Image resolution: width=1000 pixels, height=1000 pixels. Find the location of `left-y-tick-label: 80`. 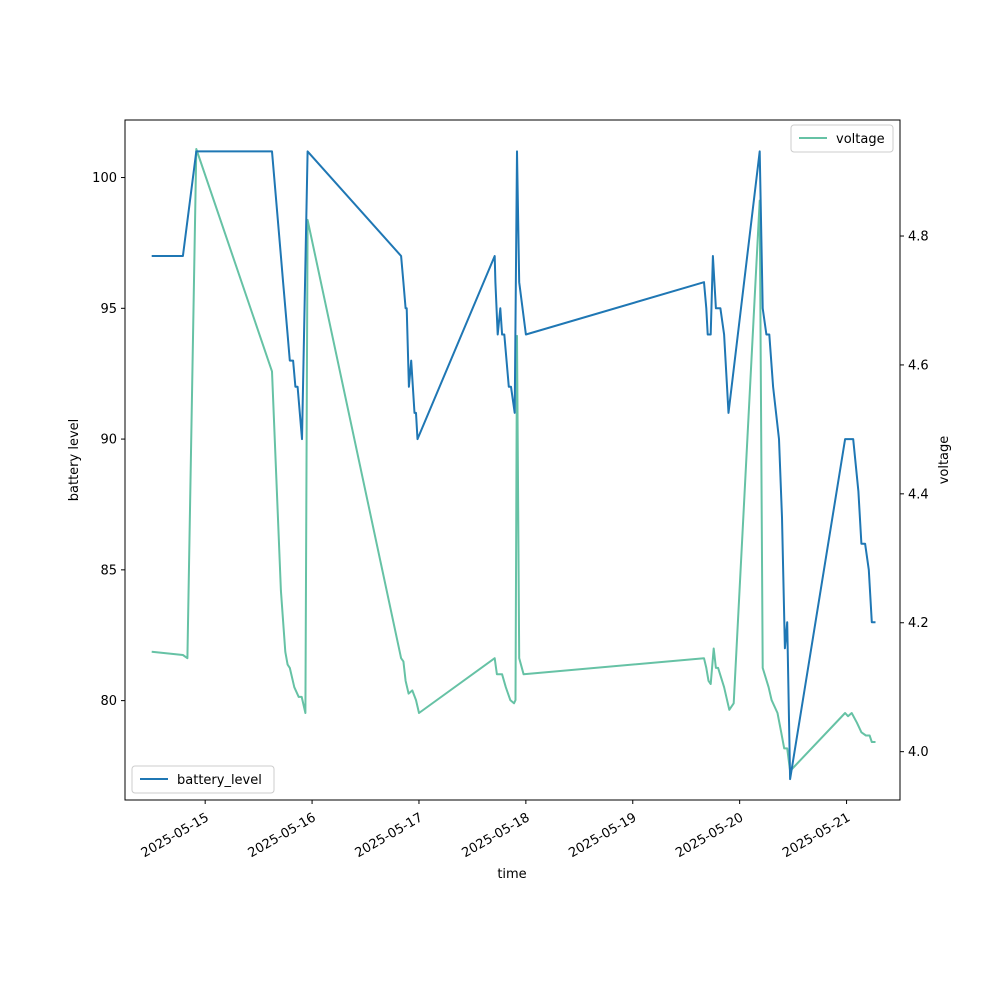

left-y-tick-label: 80 is located at coordinates (108, 701).